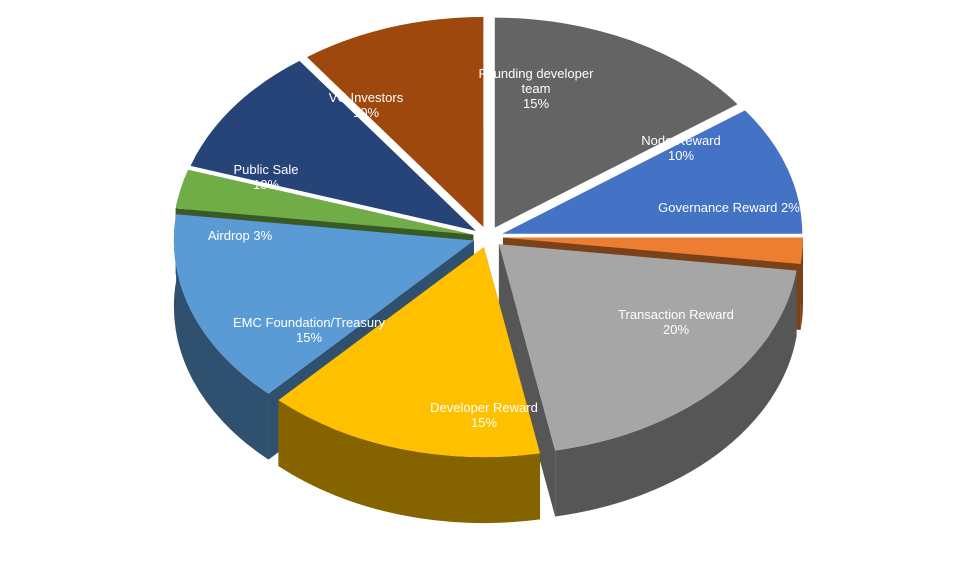 This screenshot has width=972, height=561. Describe the element at coordinates (309, 330) in the screenshot. I see `slice-label-emc-foundation-treasury: EMC Foundation/Treasury 15%` at that location.